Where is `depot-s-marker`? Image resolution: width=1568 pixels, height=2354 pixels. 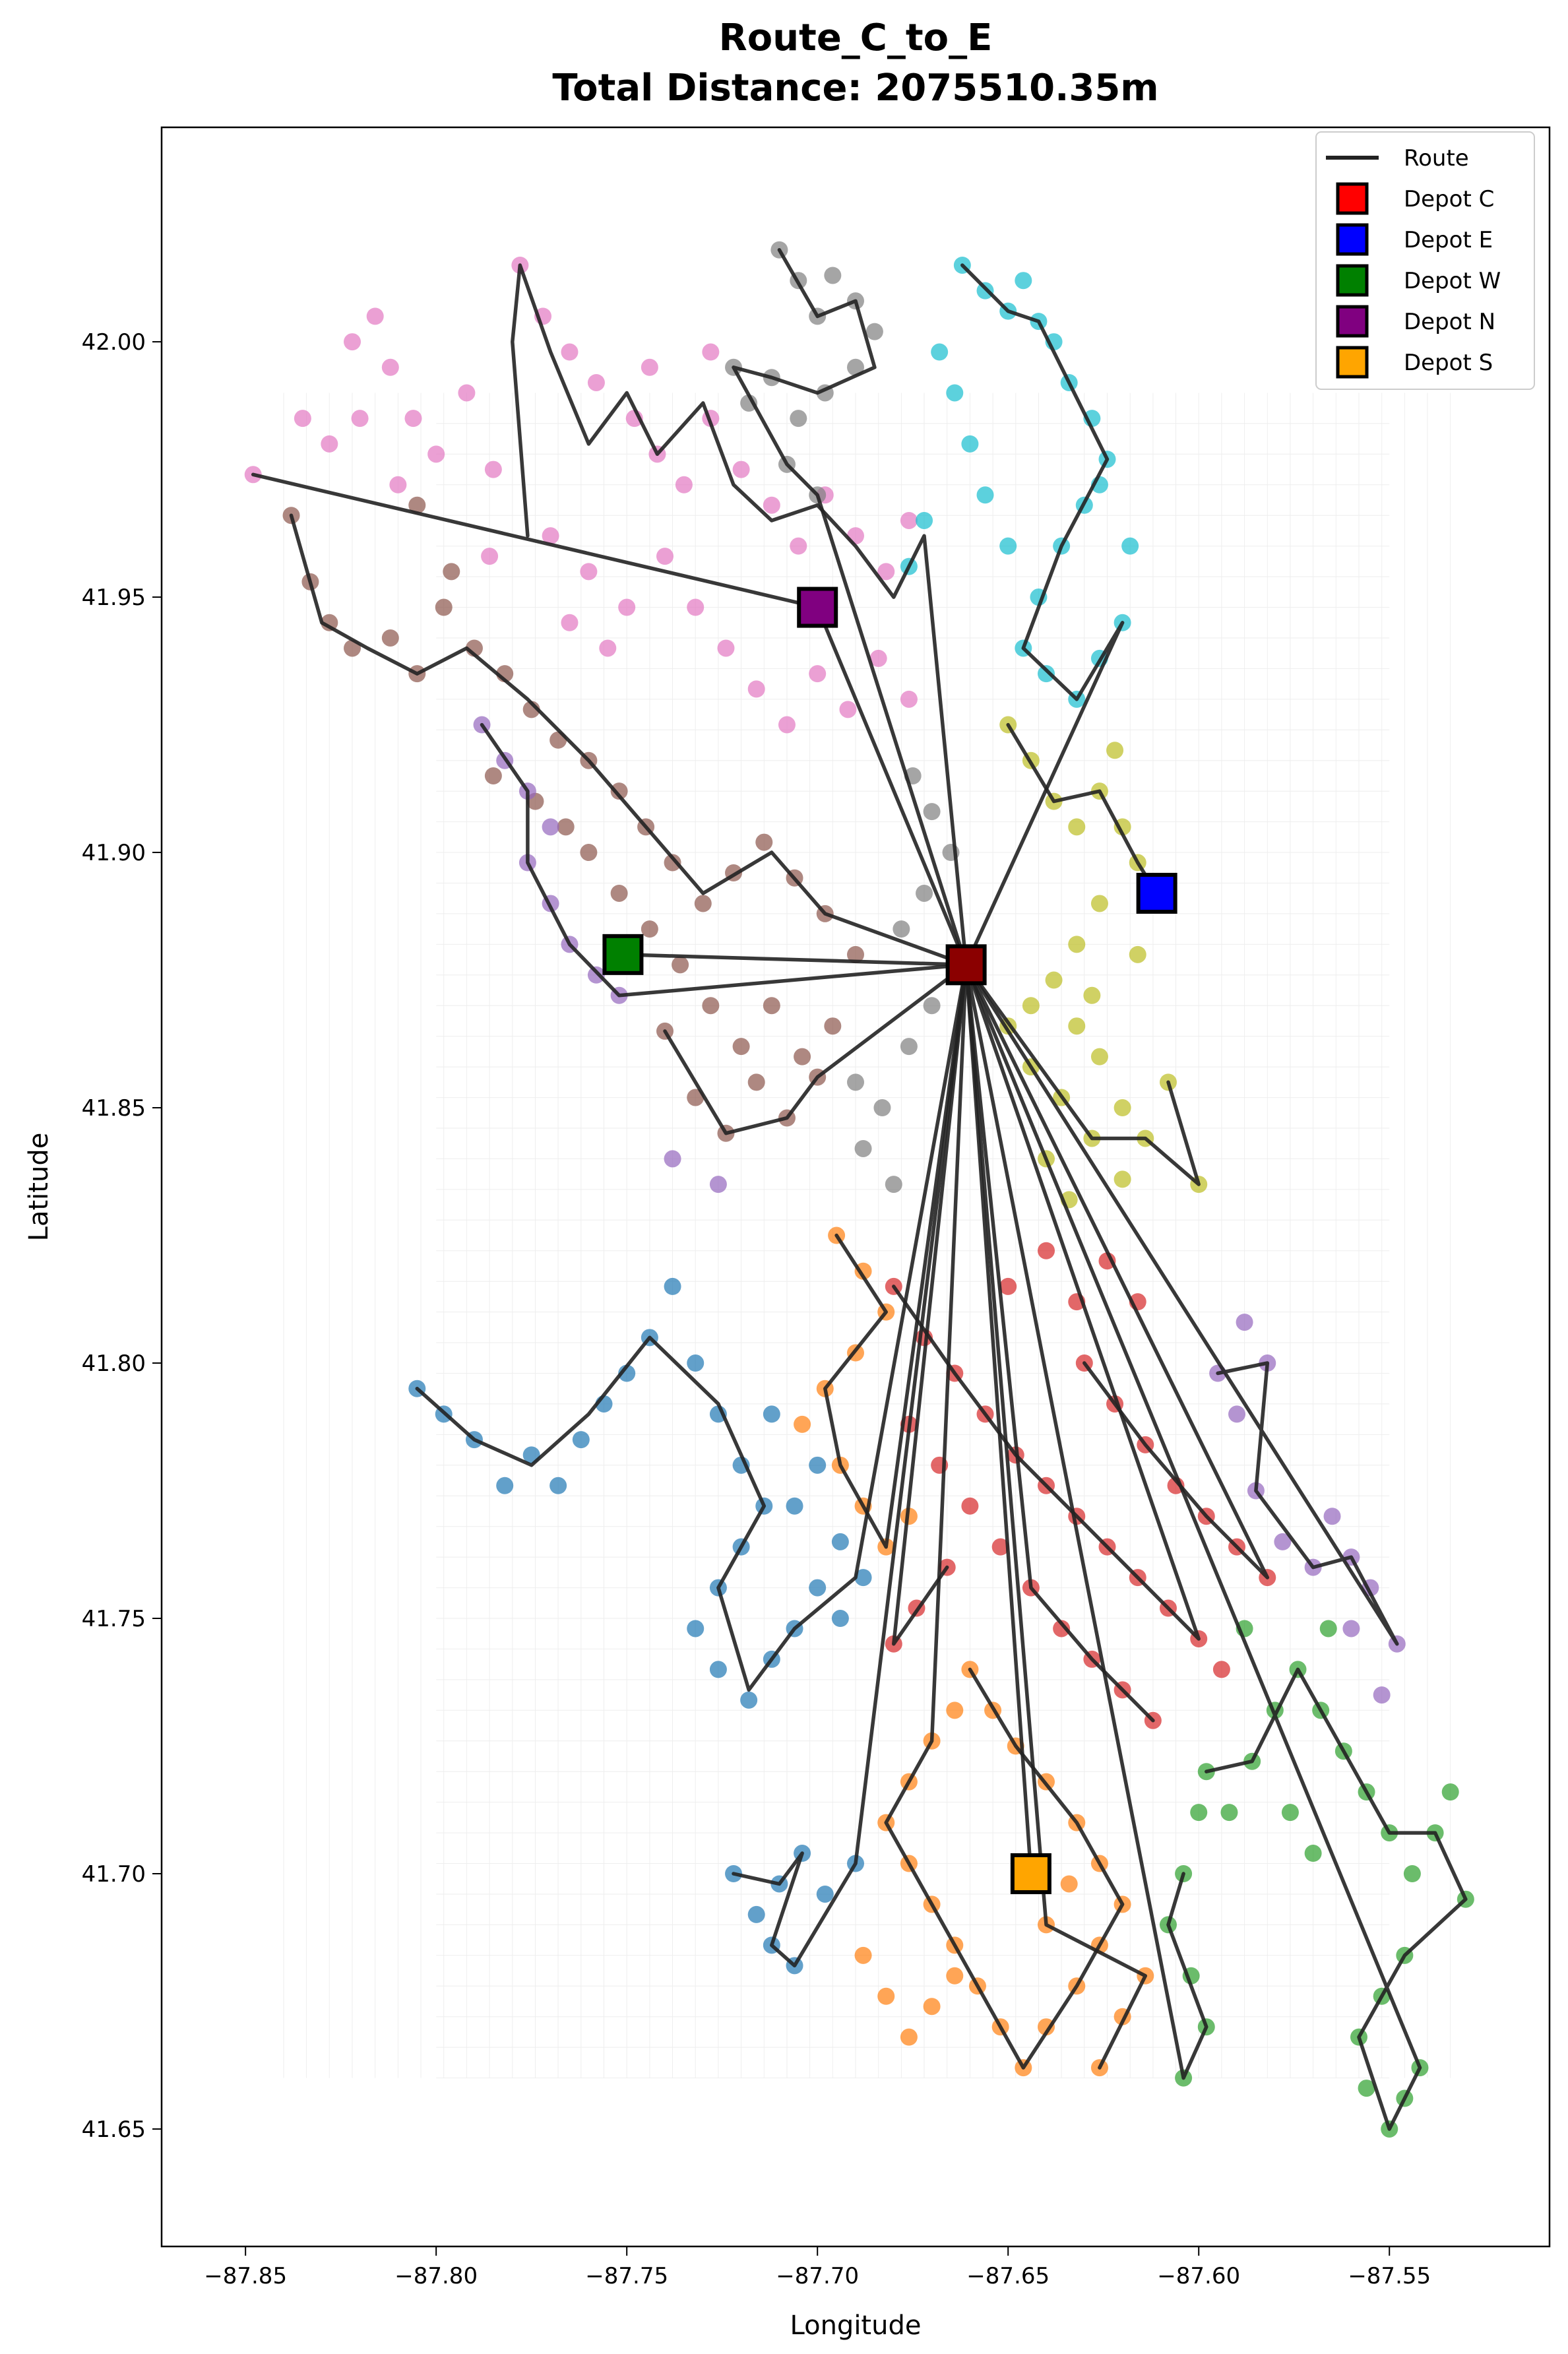 depot-s-marker is located at coordinates (1030, 1874).